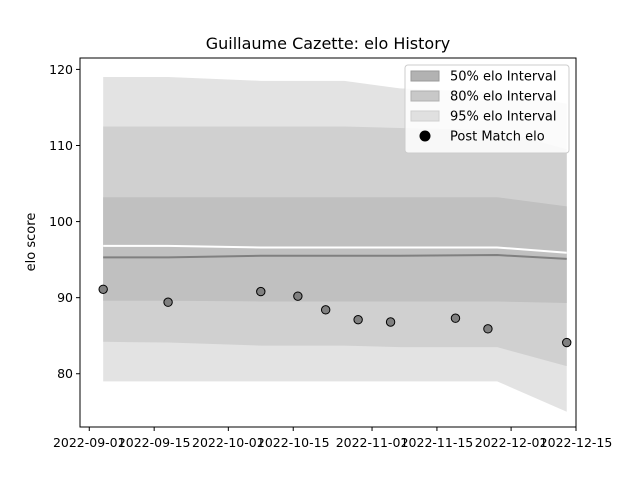  I want to click on y-tick-label: 120, so click(61, 69).